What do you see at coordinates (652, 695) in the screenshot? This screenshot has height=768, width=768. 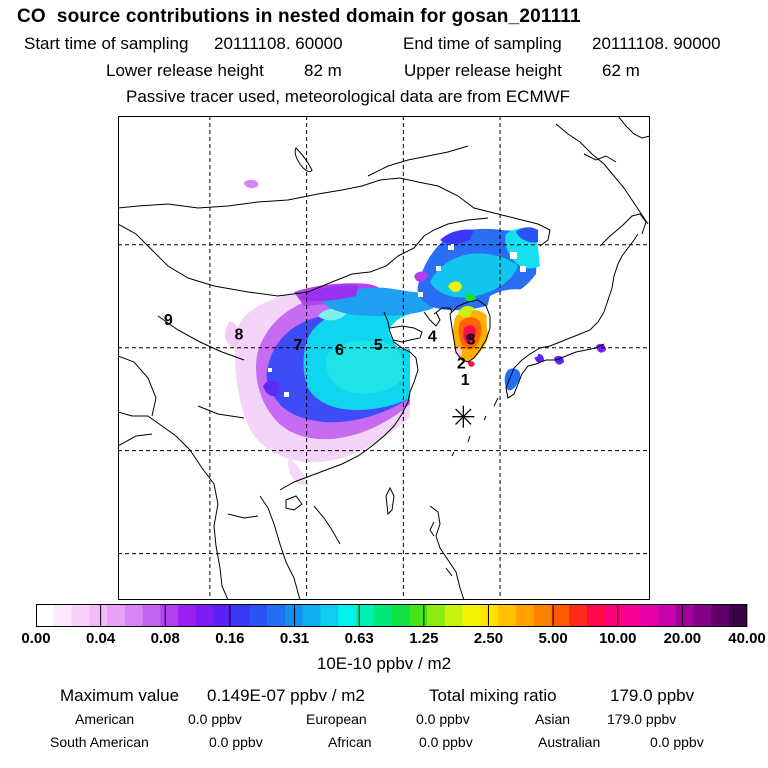 I see `total-mixing-value: 179.0 ppbv` at bounding box center [652, 695].